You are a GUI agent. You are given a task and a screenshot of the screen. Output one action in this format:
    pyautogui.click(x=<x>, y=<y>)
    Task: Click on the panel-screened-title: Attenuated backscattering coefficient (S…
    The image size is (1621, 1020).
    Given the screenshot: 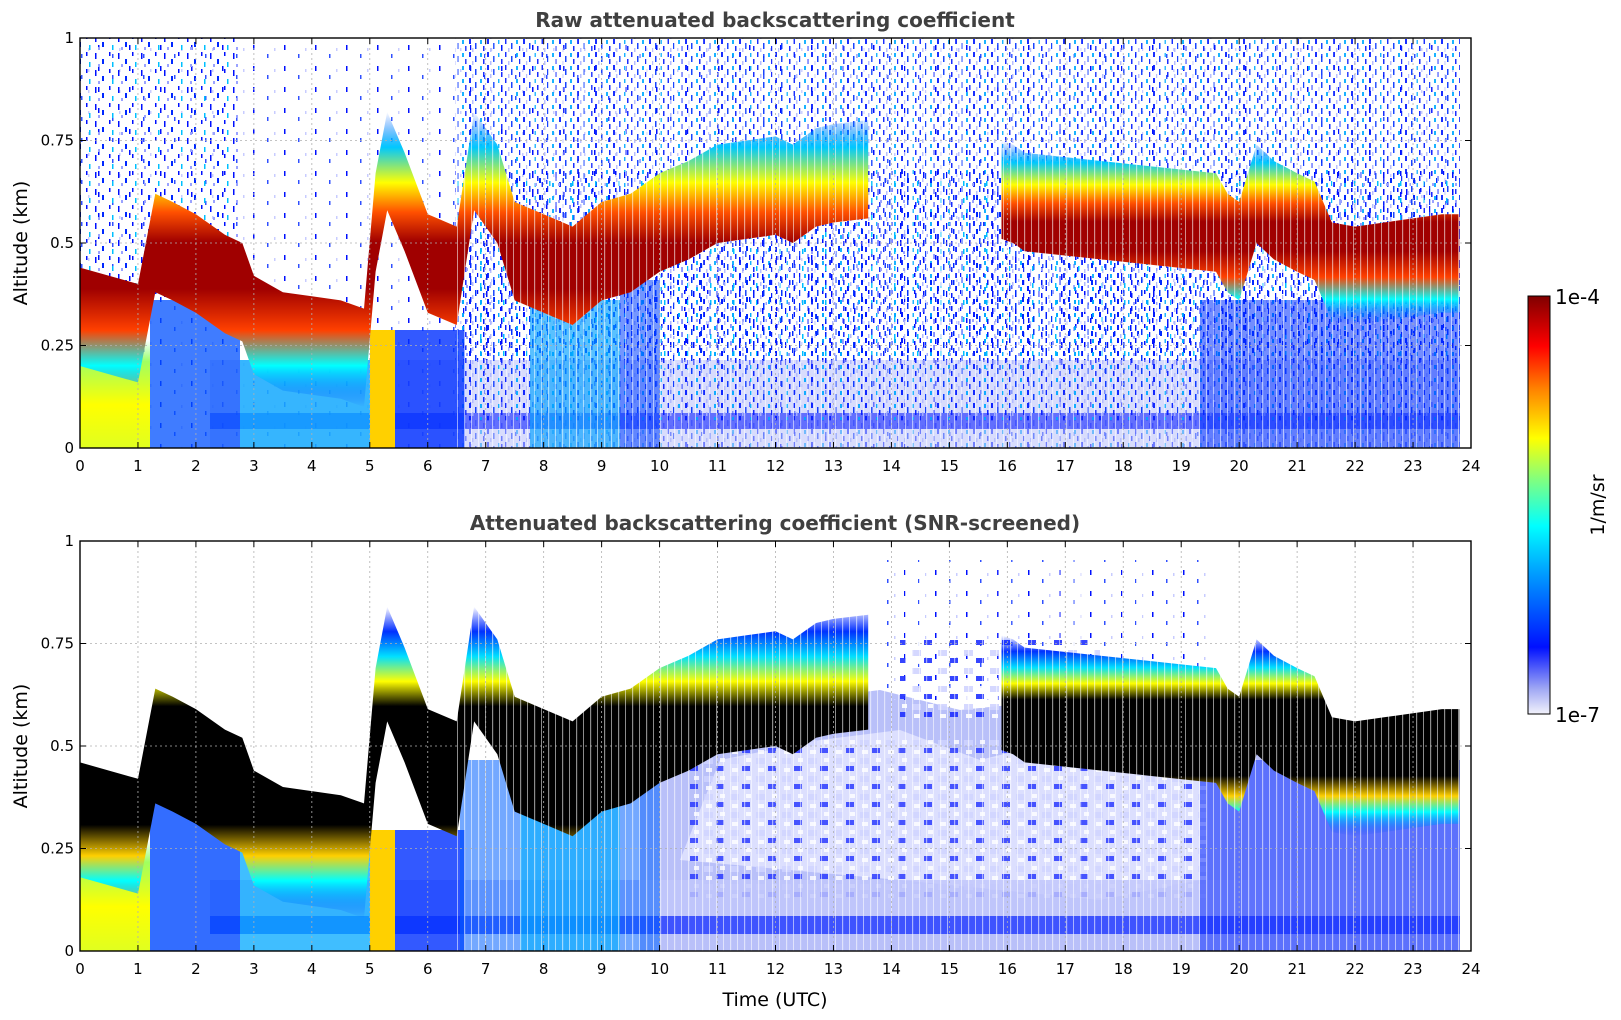 What is the action you would take?
    pyautogui.click(x=775, y=523)
    